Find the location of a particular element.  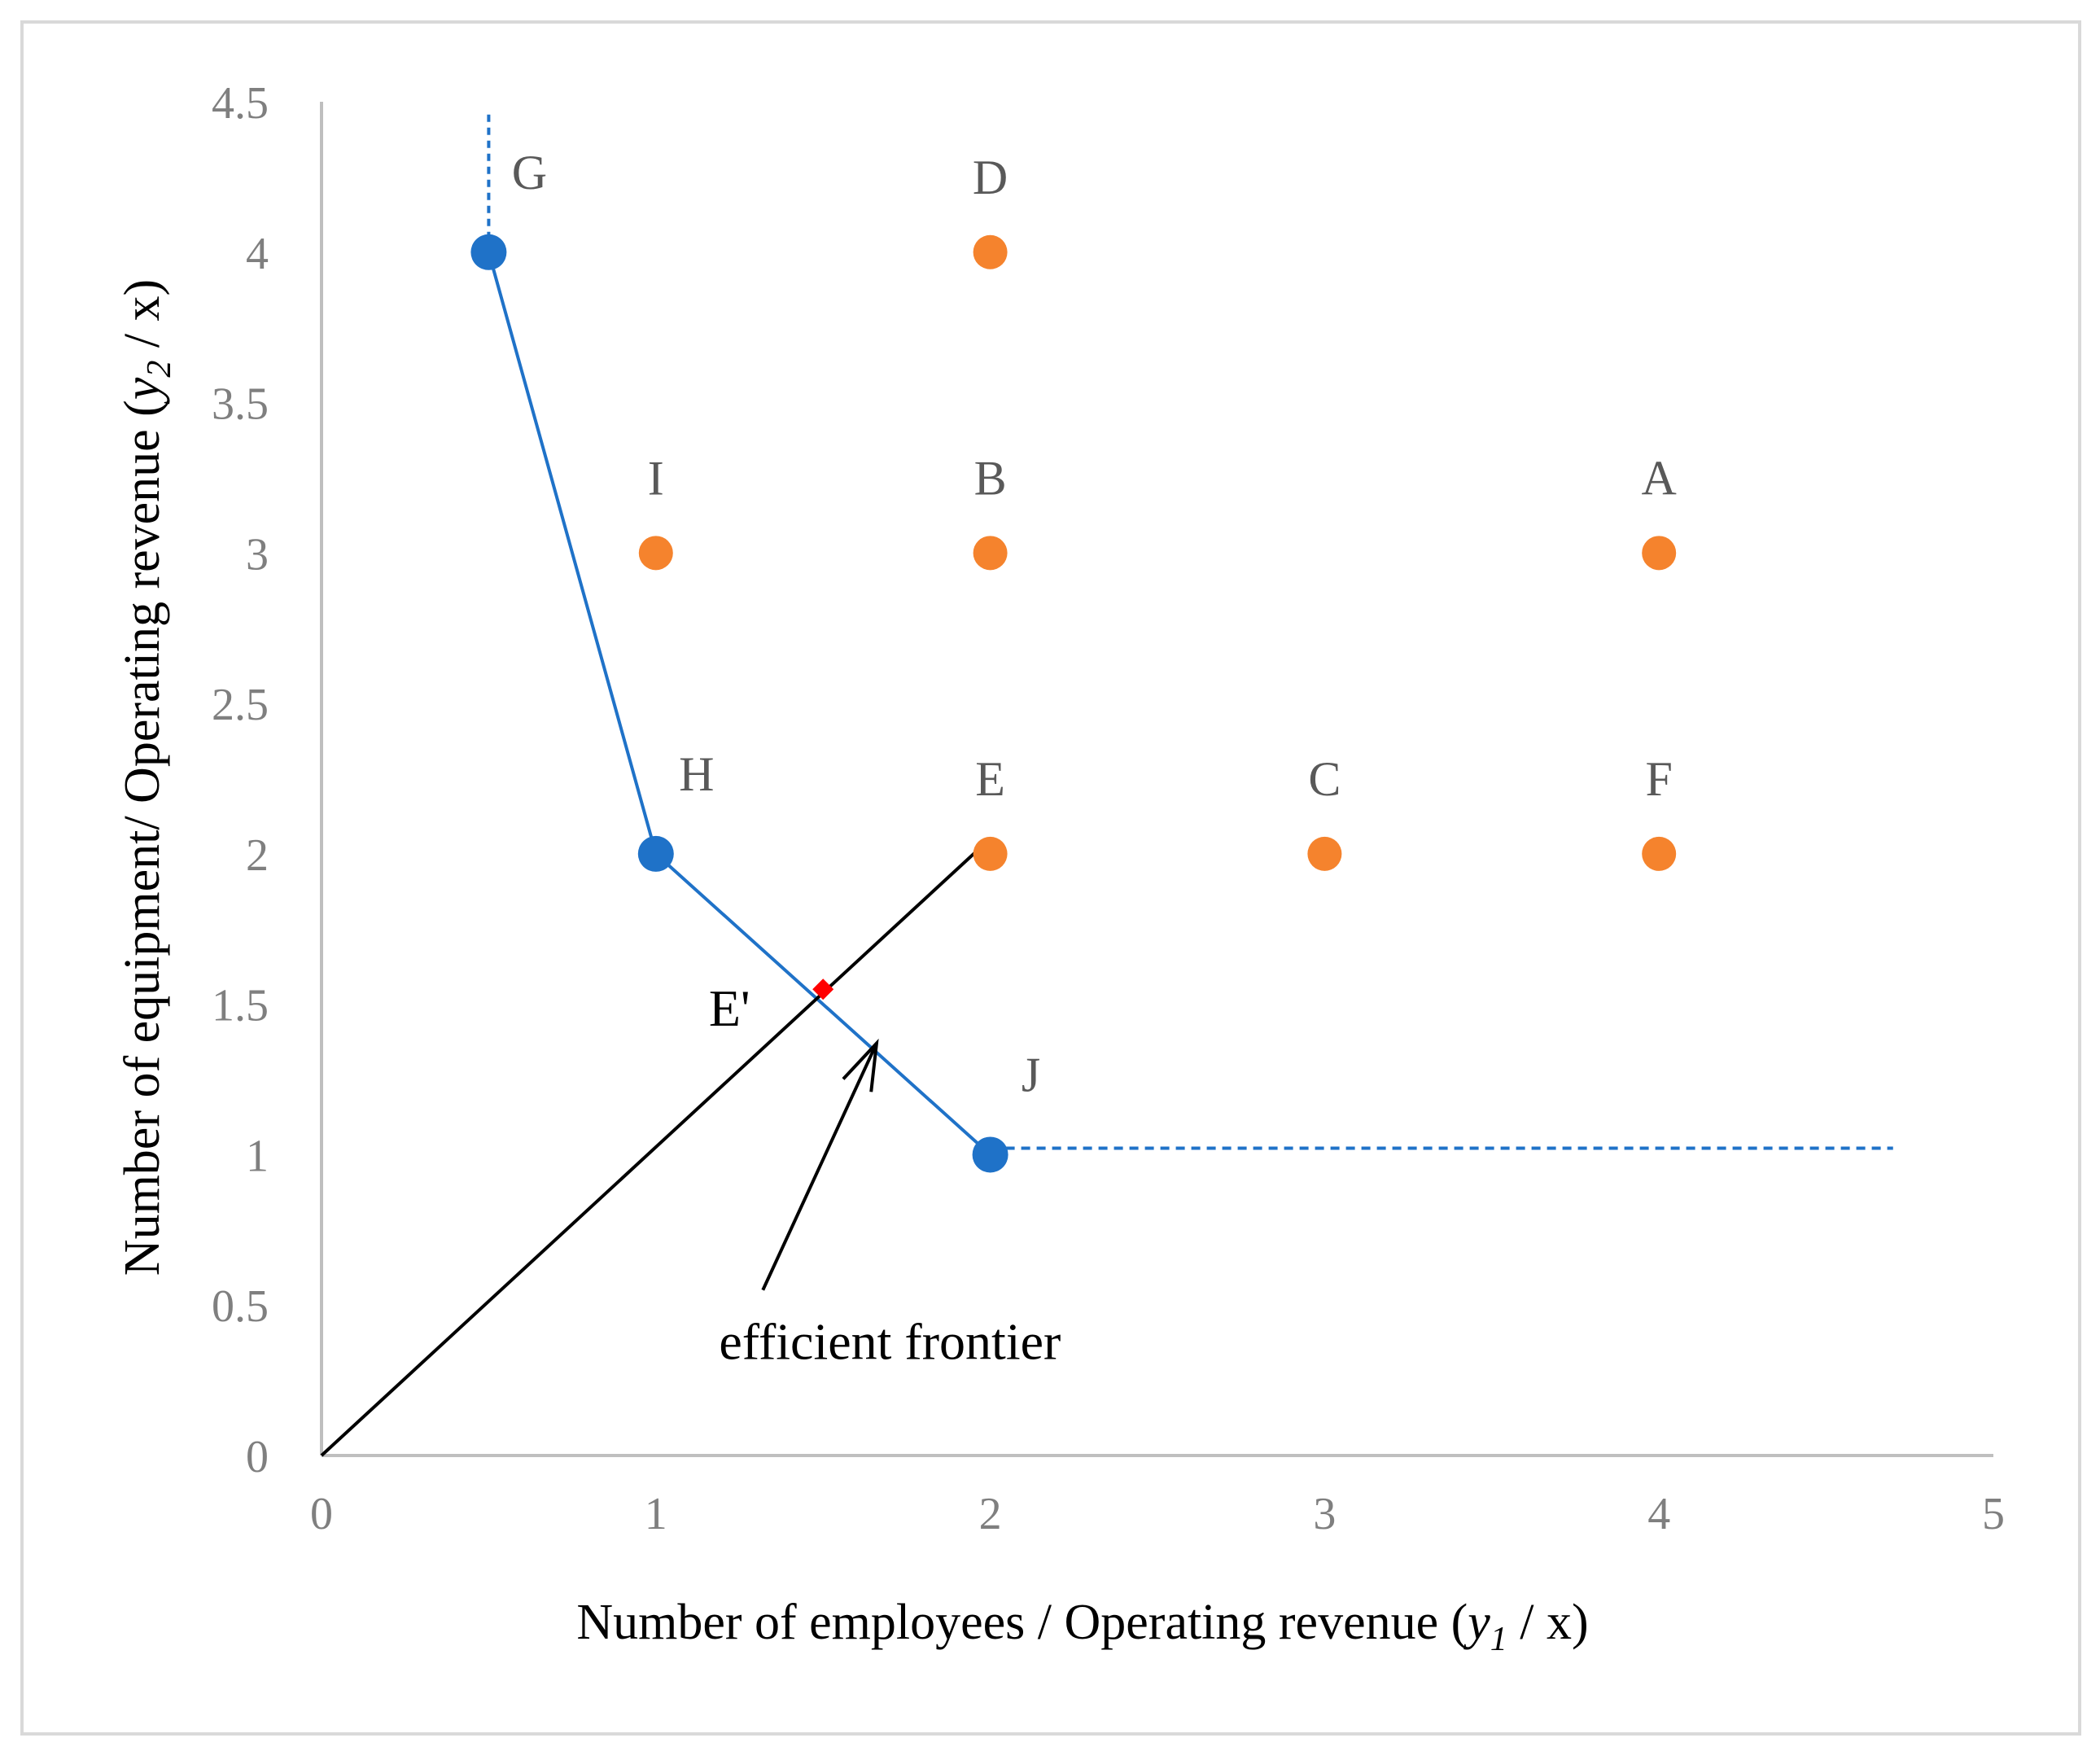

x-tick-label: 4 is located at coordinates (1658, 1514).